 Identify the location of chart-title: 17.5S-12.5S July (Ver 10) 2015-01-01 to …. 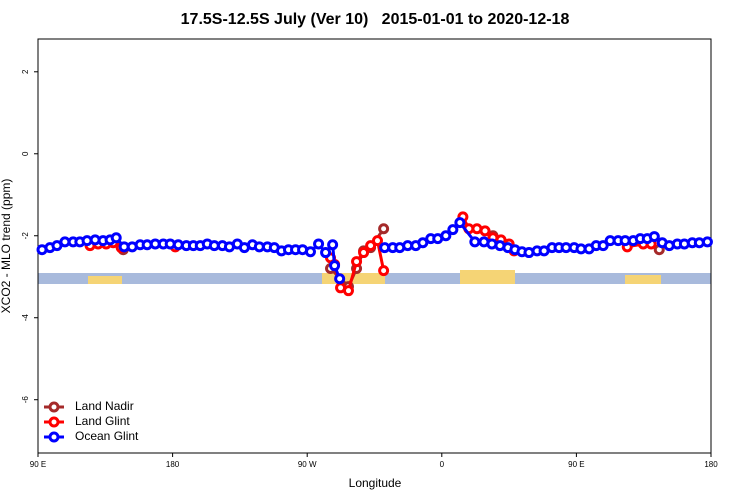
(375, 19).